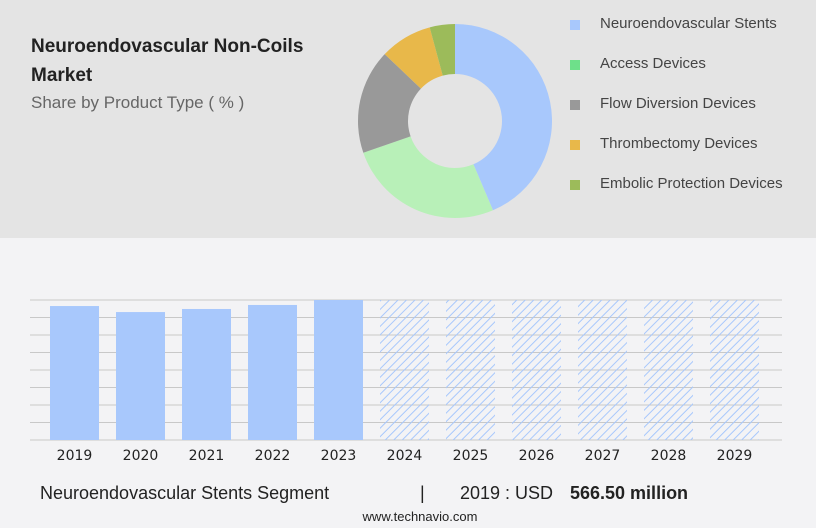 This screenshot has height=528, width=816. Describe the element at coordinates (138, 102) in the screenshot. I see `page-subtitle: Share by Product Type ( % )` at that location.